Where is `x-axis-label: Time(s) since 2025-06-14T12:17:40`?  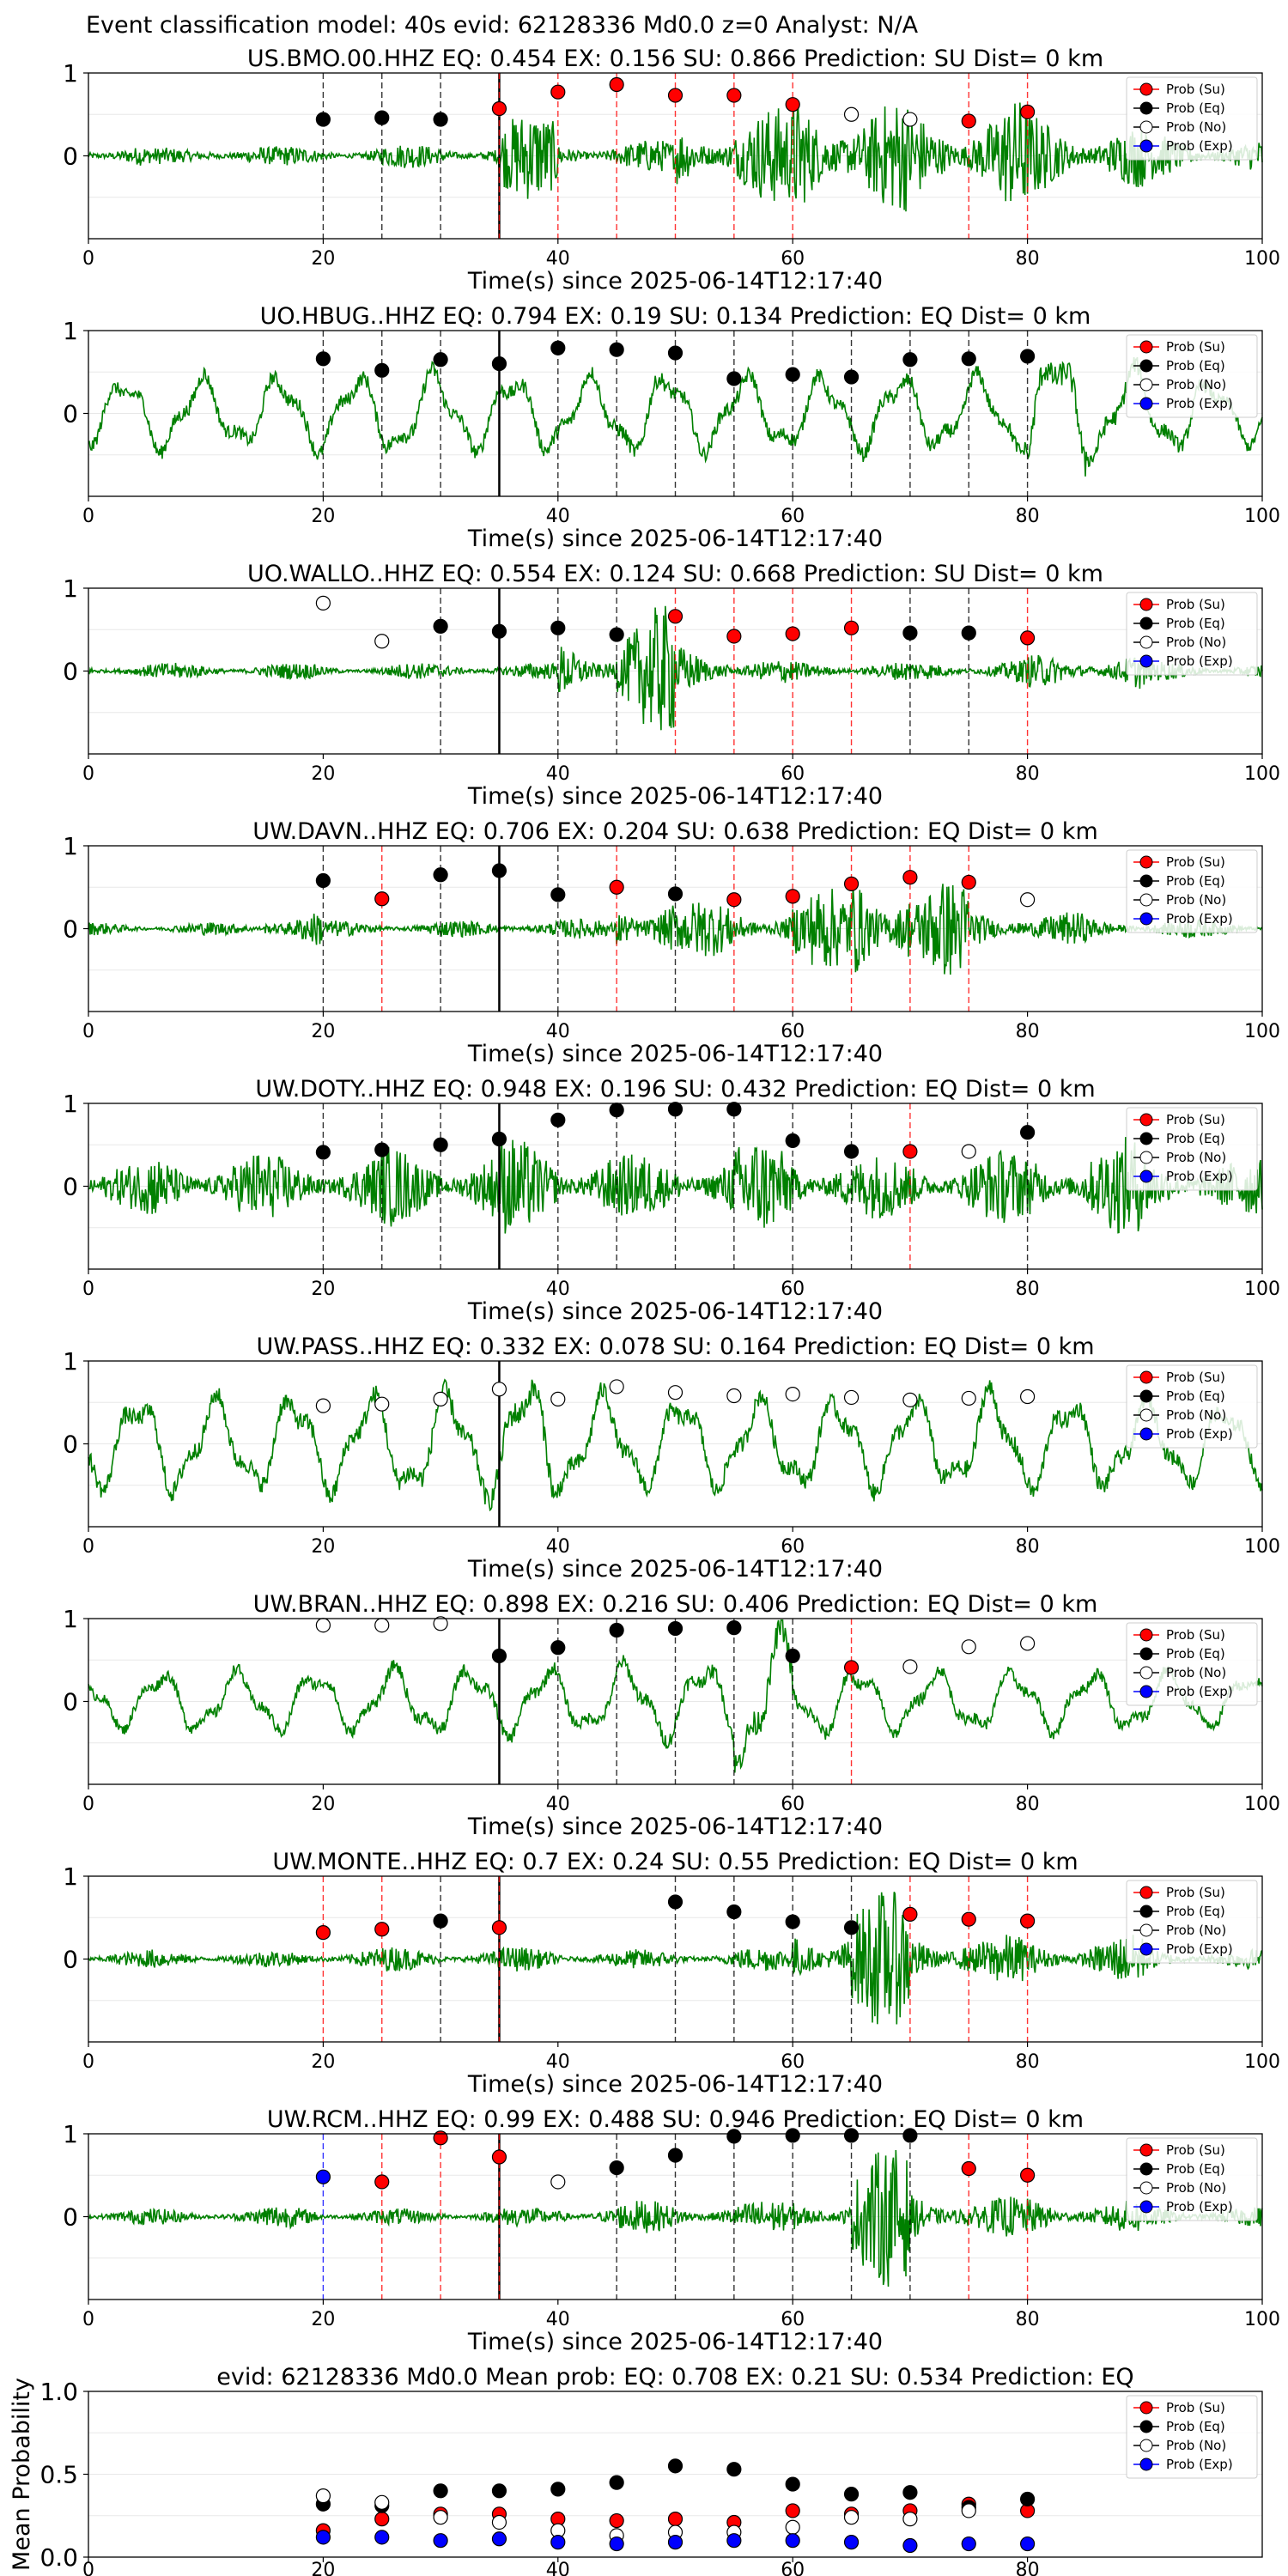 x-axis-label: Time(s) since 2025-06-14T12:17:40 is located at coordinates (675, 1054).